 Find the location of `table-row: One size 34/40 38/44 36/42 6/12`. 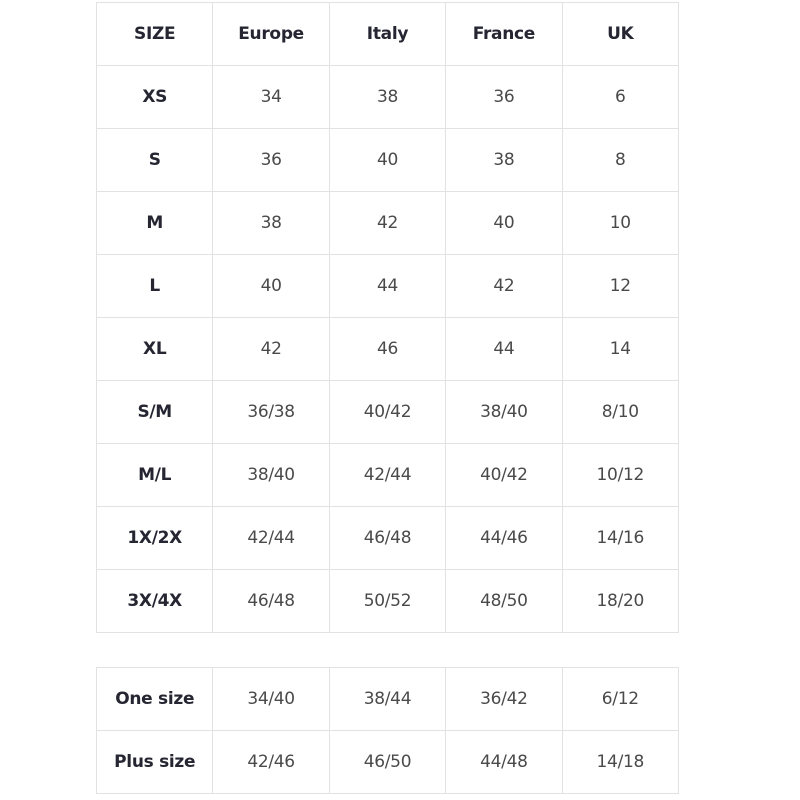

table-row: One size 34/40 38/44 36/42 6/12 is located at coordinates (387, 699).